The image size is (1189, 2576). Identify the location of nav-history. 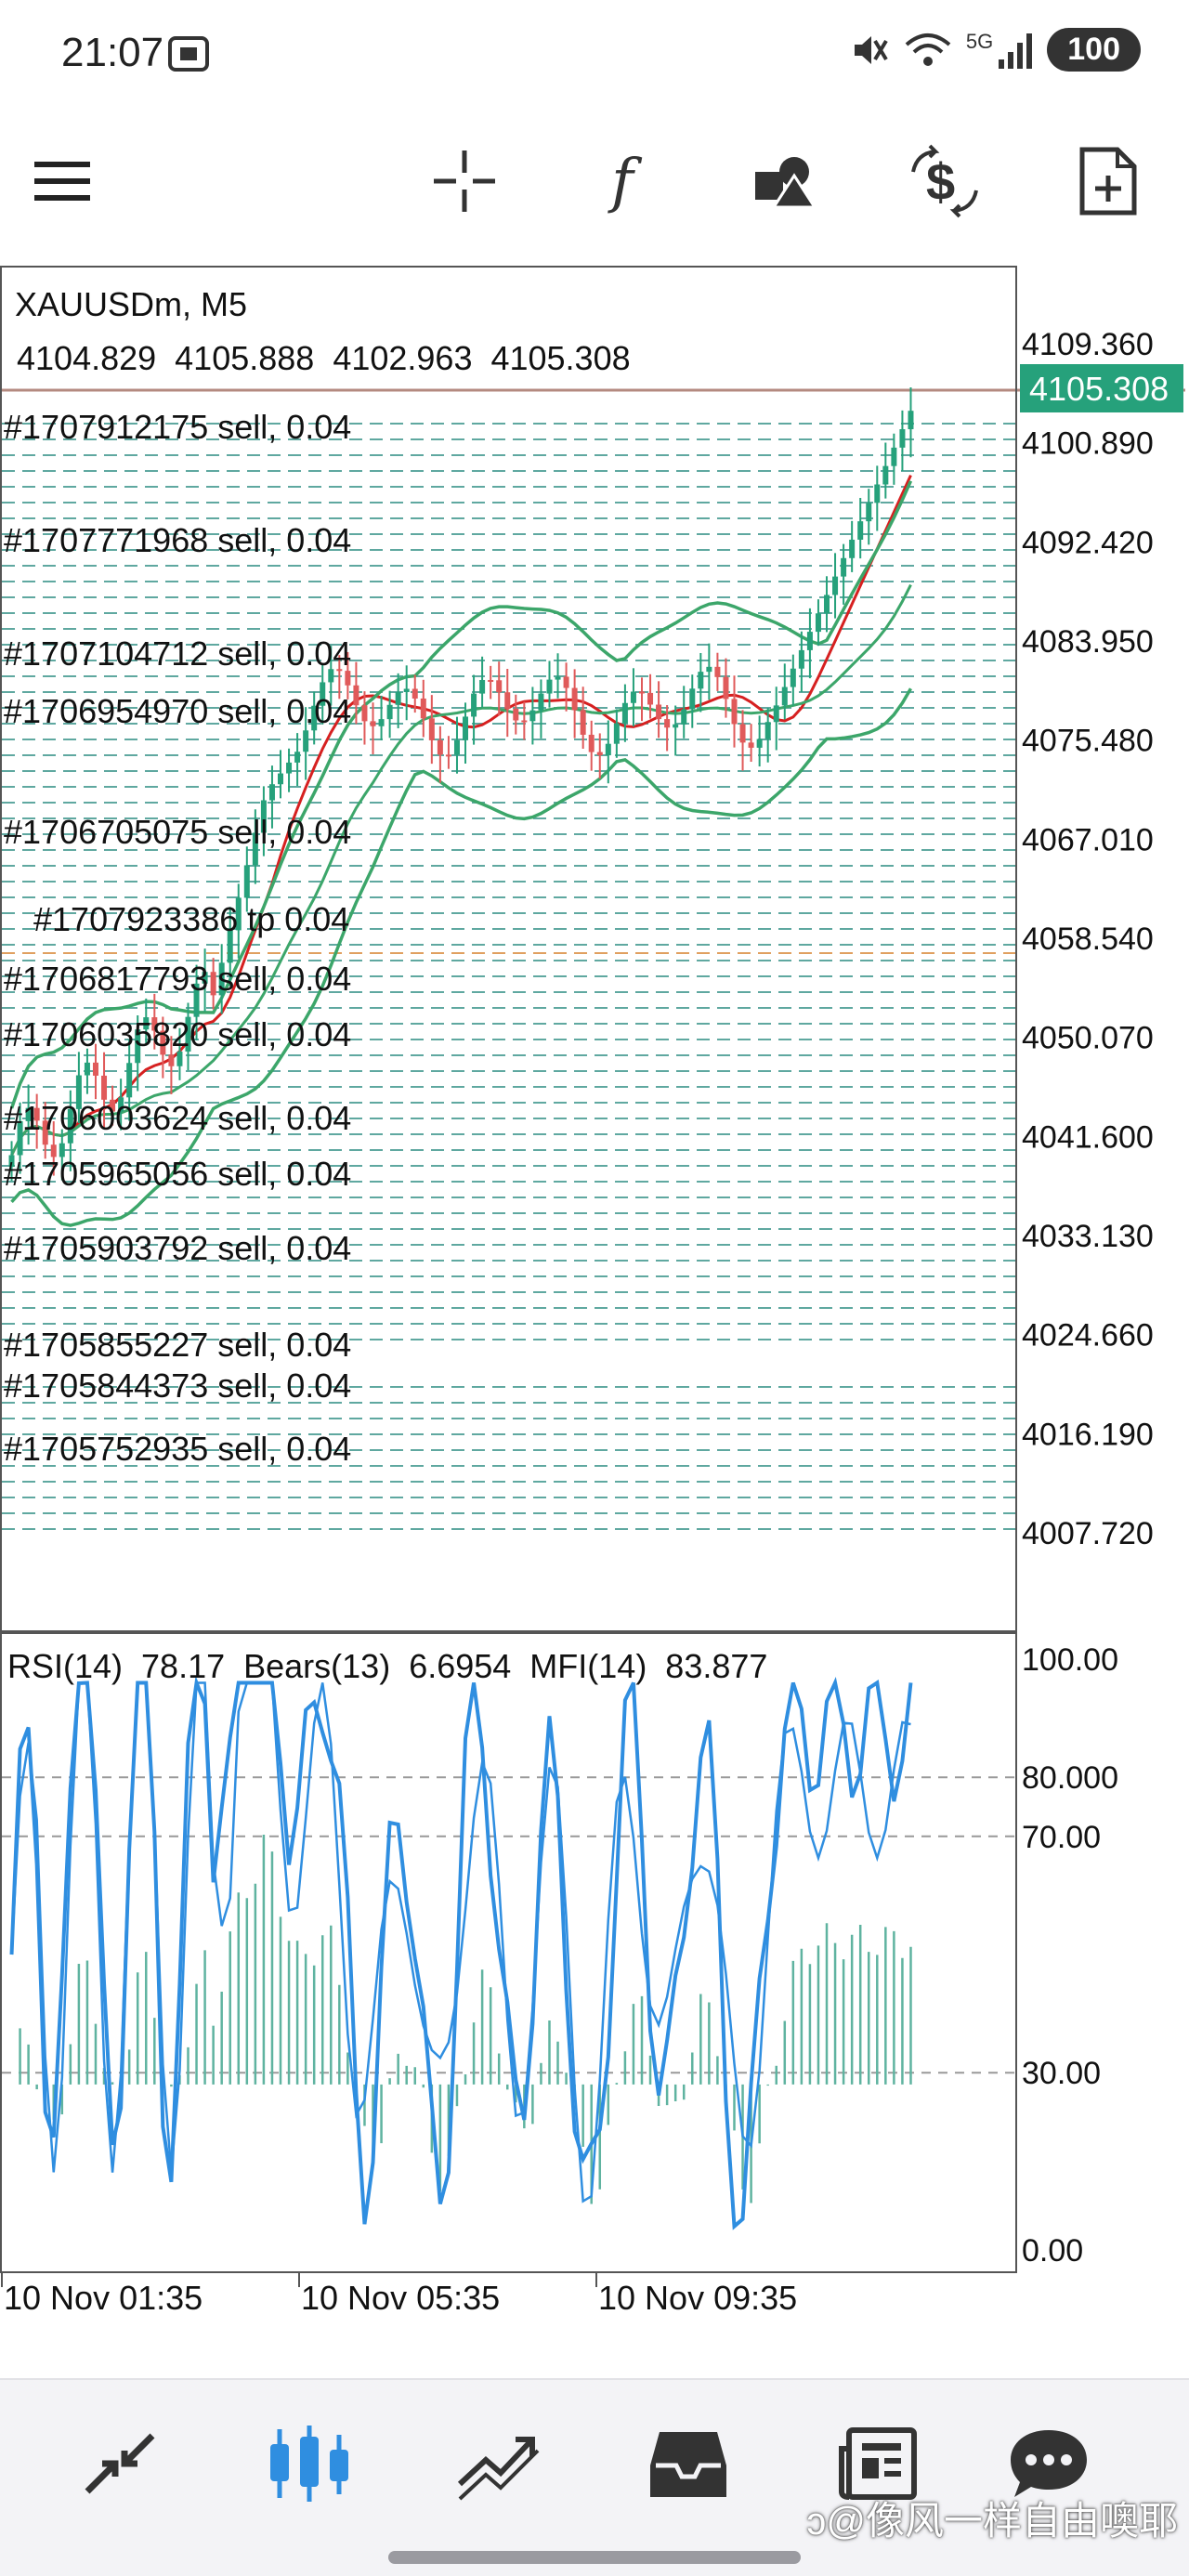
(688, 2464).